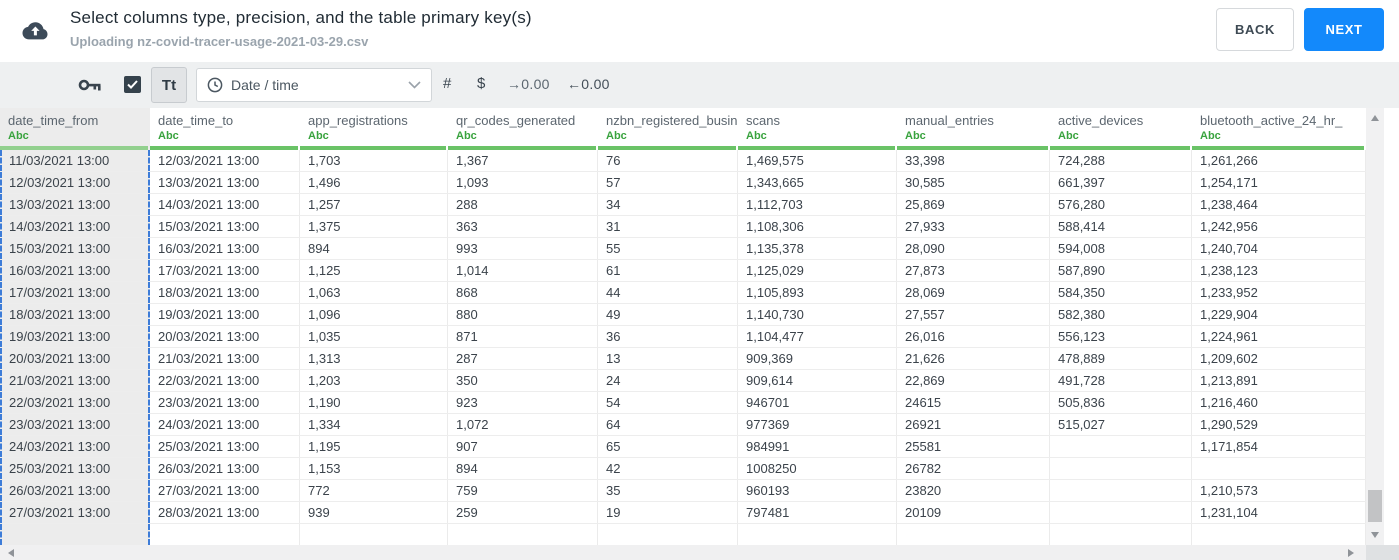  What do you see at coordinates (374, 358) in the screenshot?
I see `table-cell: 1,313` at bounding box center [374, 358].